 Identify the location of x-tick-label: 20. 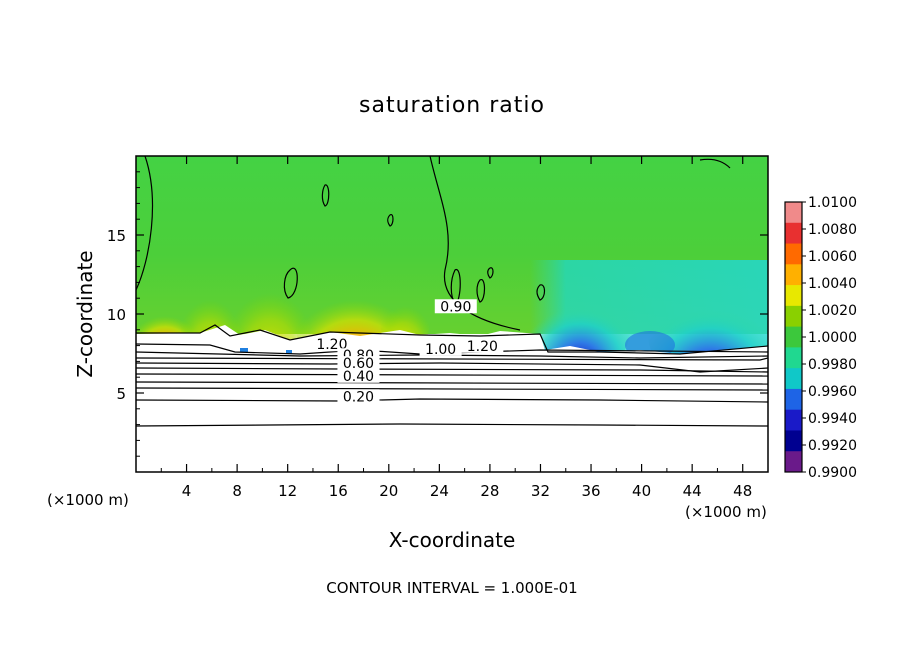
(388, 491).